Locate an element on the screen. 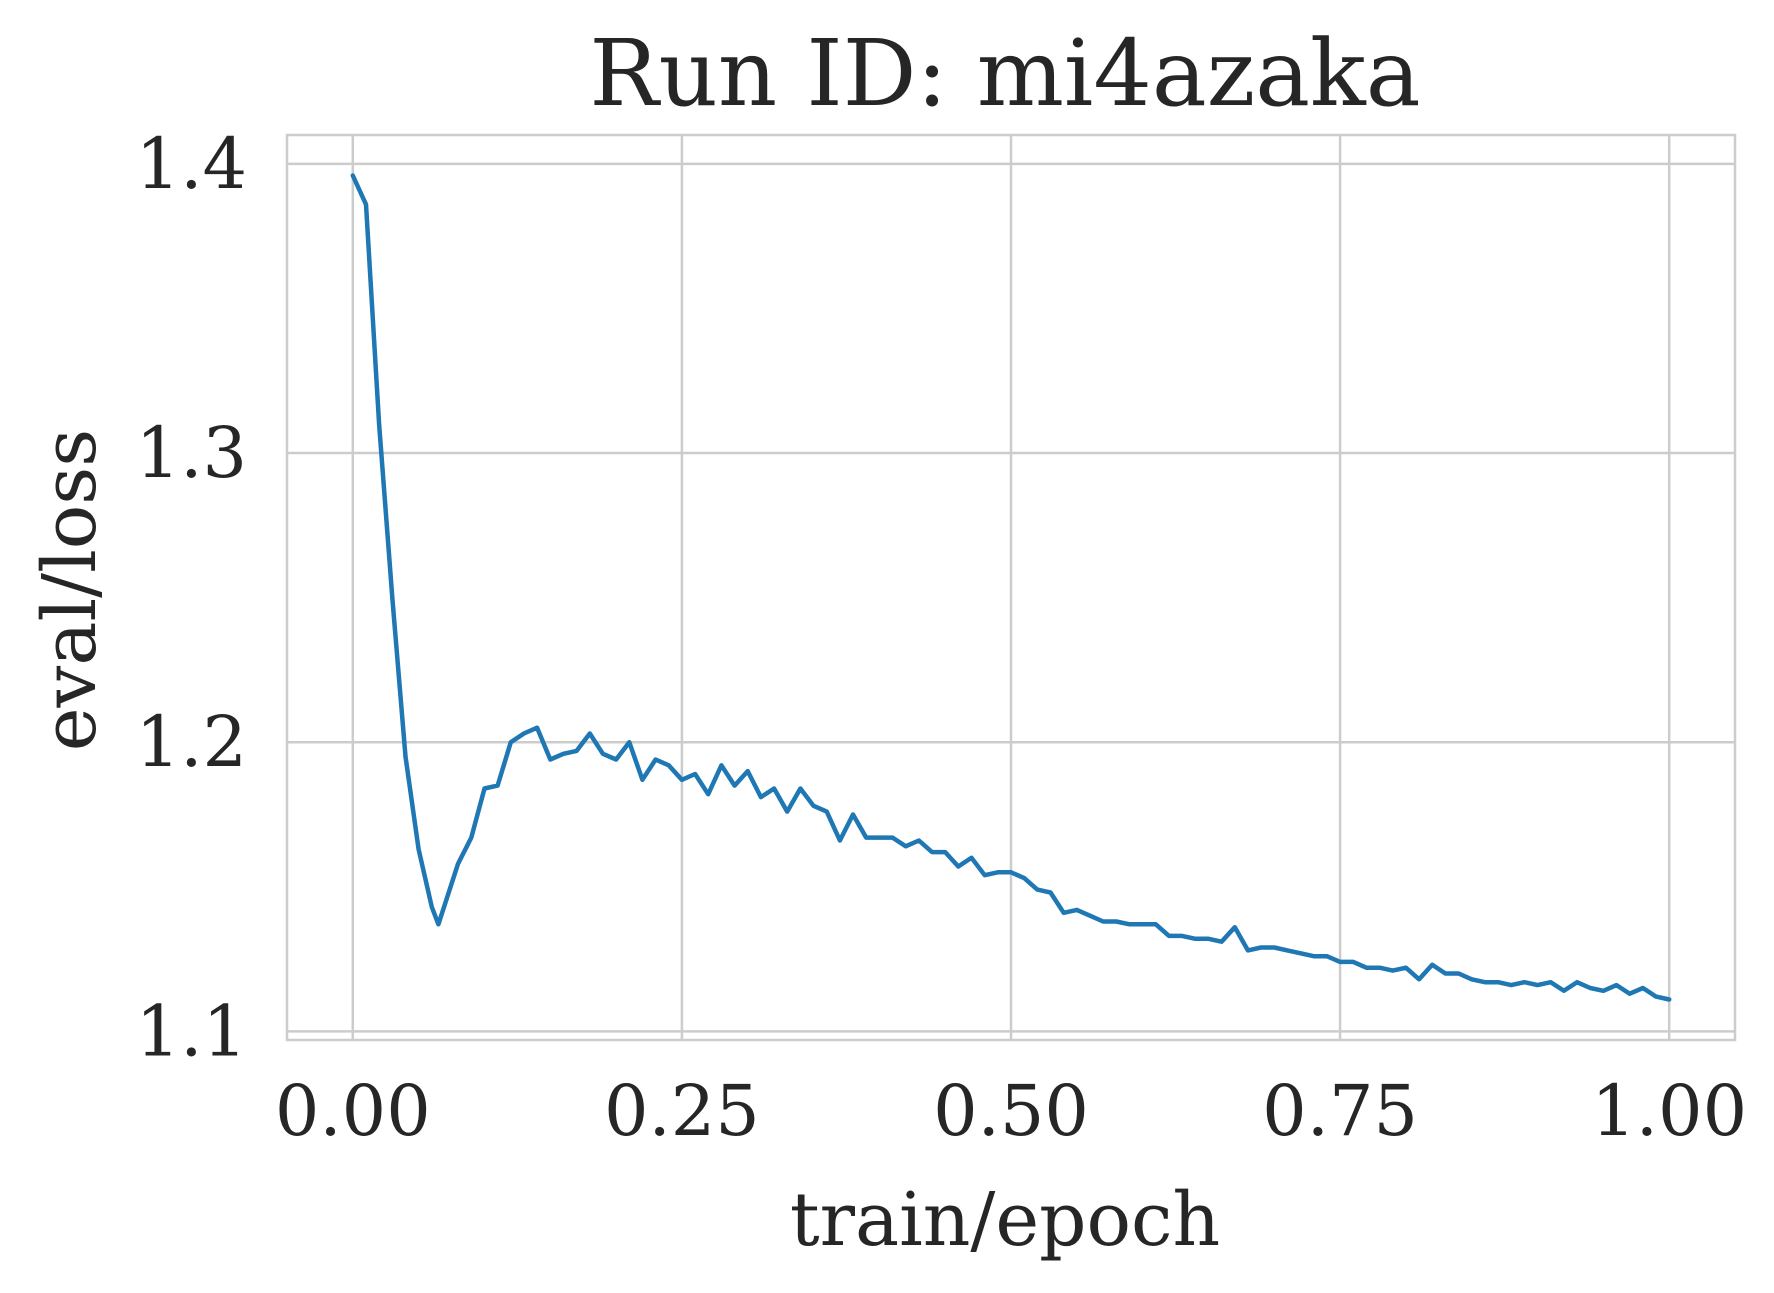  y-tick-label: 1.2 is located at coordinates (191, 742).